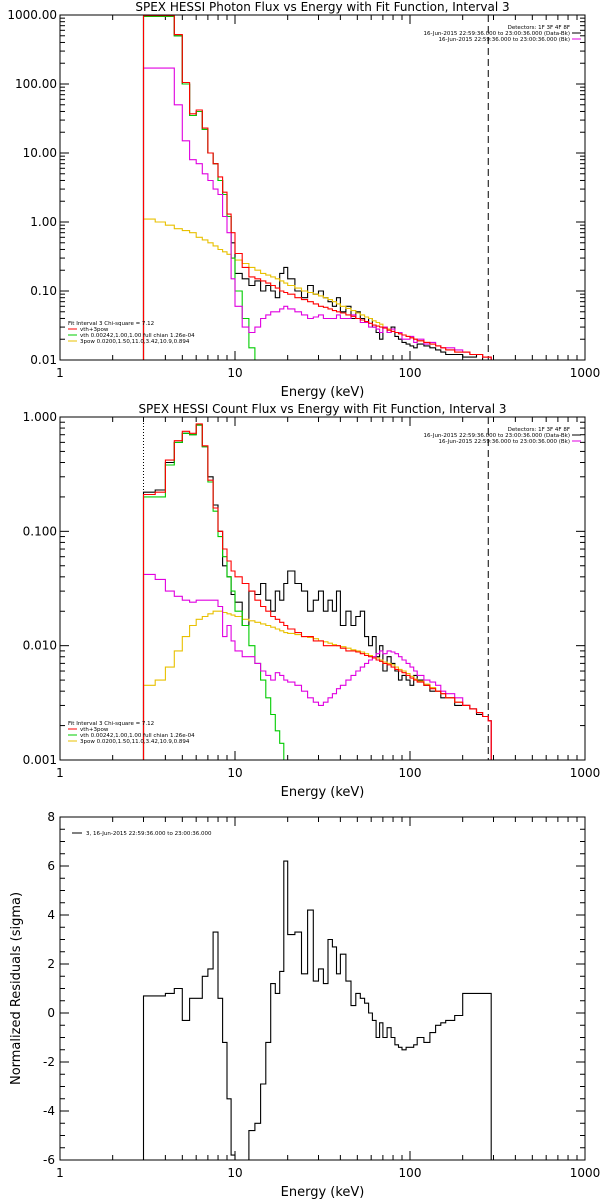 The image size is (600, 1200). Describe the element at coordinates (317, 666) in the screenshot. I see `series-bk` at that location.